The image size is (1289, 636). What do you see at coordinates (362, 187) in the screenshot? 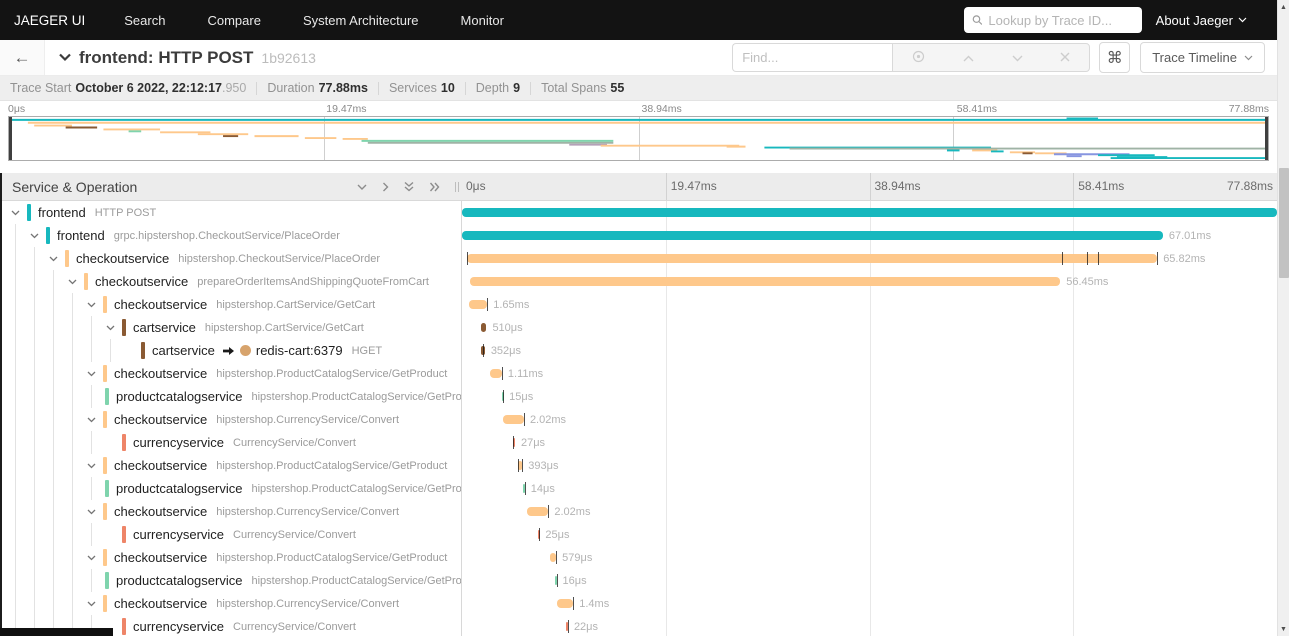
I see `collapse-one-icon` at bounding box center [362, 187].